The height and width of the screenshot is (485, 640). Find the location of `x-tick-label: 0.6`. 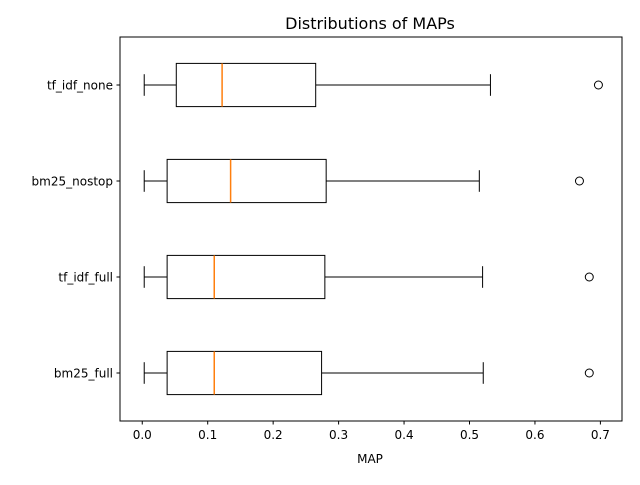

x-tick-label: 0.6 is located at coordinates (534, 435).